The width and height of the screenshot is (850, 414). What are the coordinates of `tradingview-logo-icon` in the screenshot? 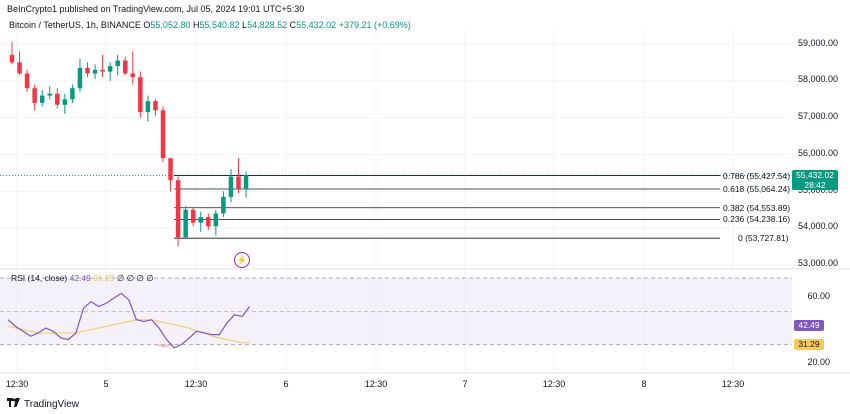 It's located at (13, 404).